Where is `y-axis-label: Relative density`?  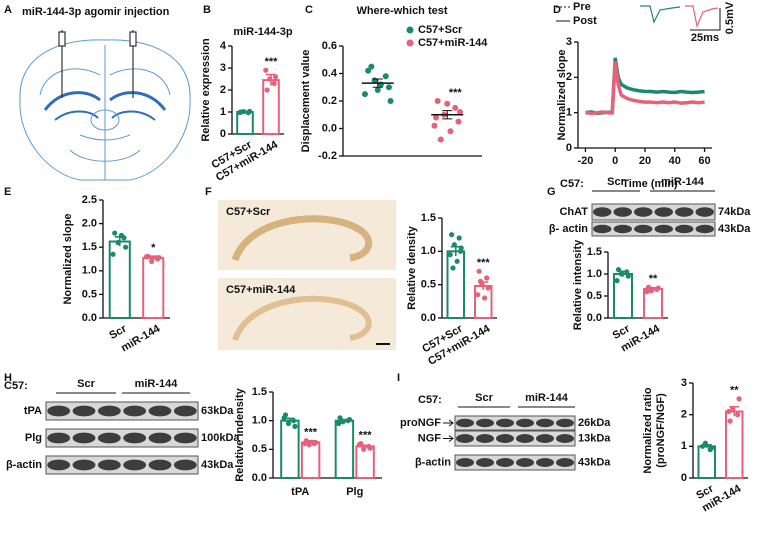 y-axis-label: Relative density is located at coordinates (412, 267).